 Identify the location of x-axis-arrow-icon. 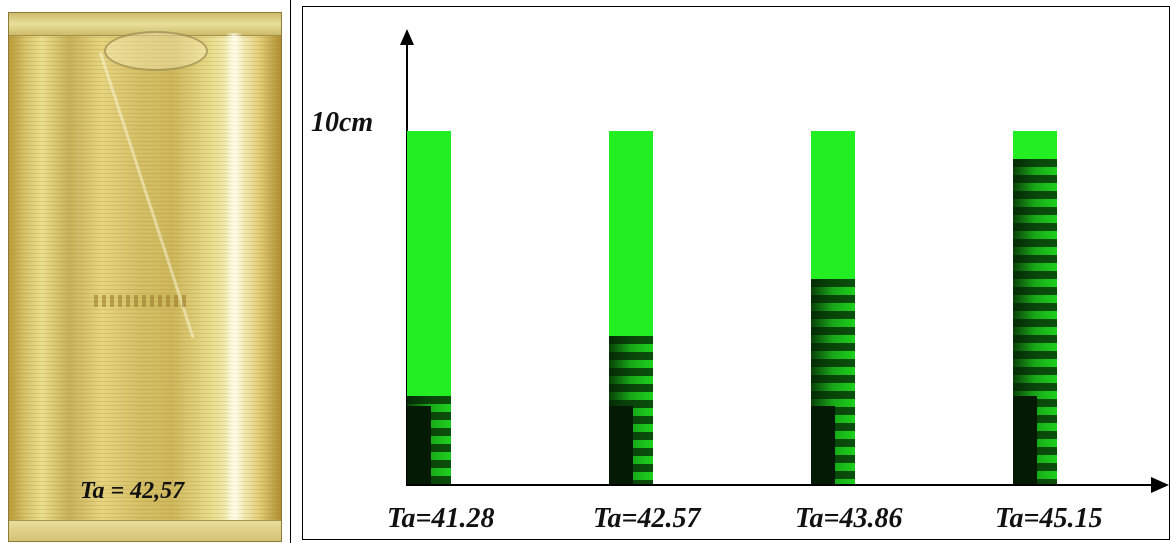
(1160, 485).